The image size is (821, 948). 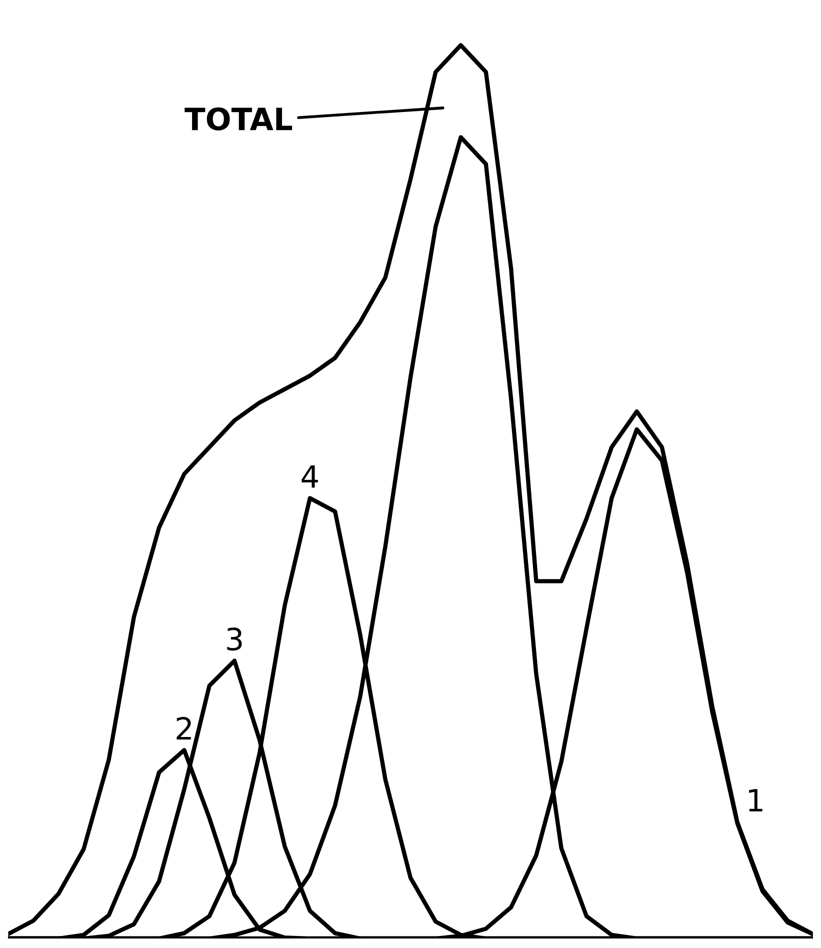 What do you see at coordinates (310, 476) in the screenshot?
I see `series-label: 4` at bounding box center [310, 476].